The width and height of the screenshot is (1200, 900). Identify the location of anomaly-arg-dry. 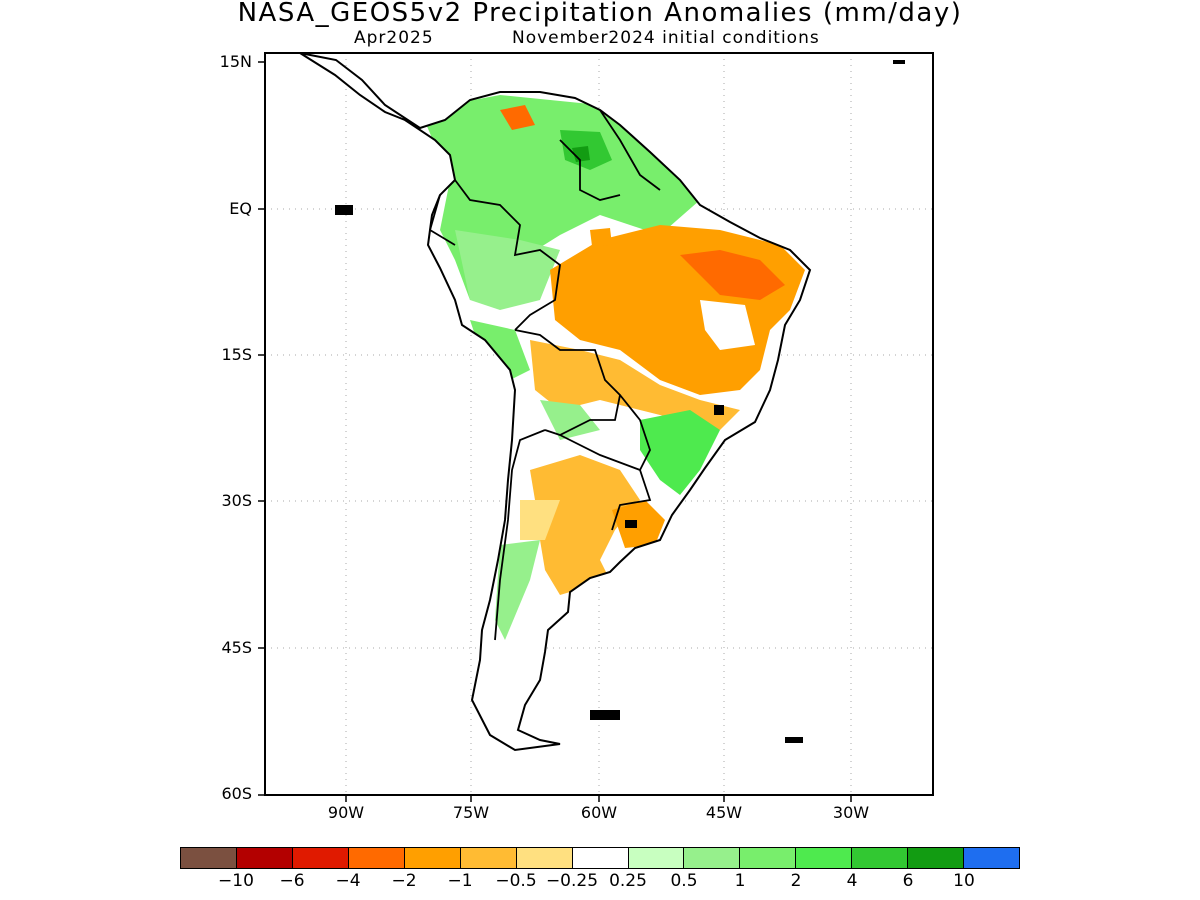
(585, 525).